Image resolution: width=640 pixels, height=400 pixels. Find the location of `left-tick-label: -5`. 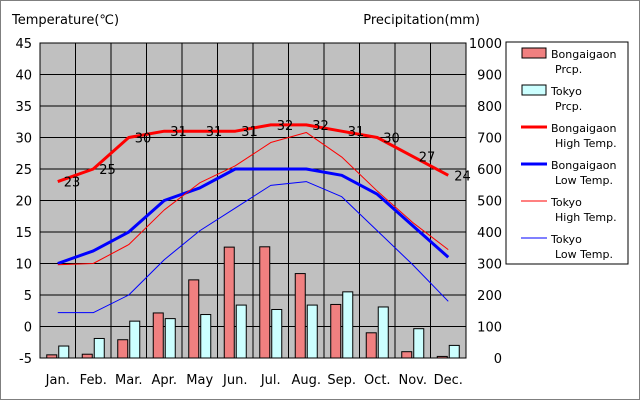

left-tick-label: -5 is located at coordinates (25, 359).